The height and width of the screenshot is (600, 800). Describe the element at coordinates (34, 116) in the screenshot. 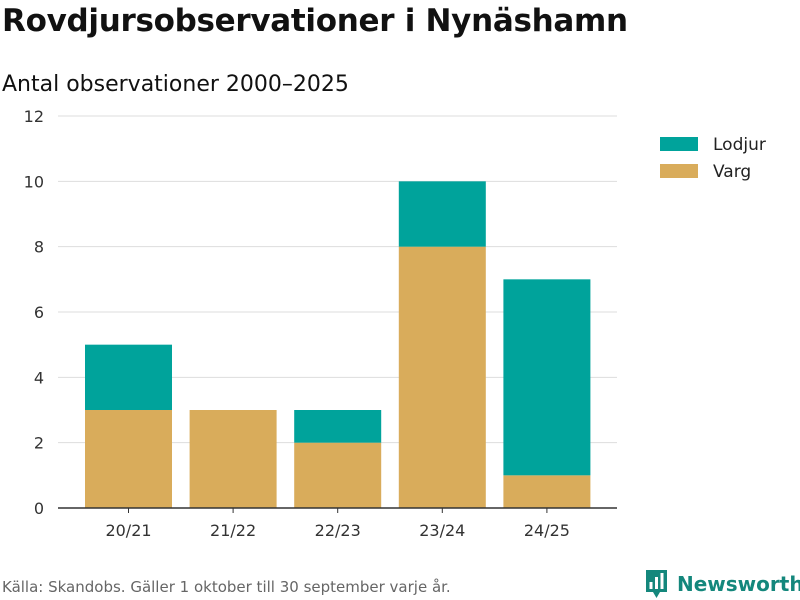

I see `y-tick-label: 12` at that location.